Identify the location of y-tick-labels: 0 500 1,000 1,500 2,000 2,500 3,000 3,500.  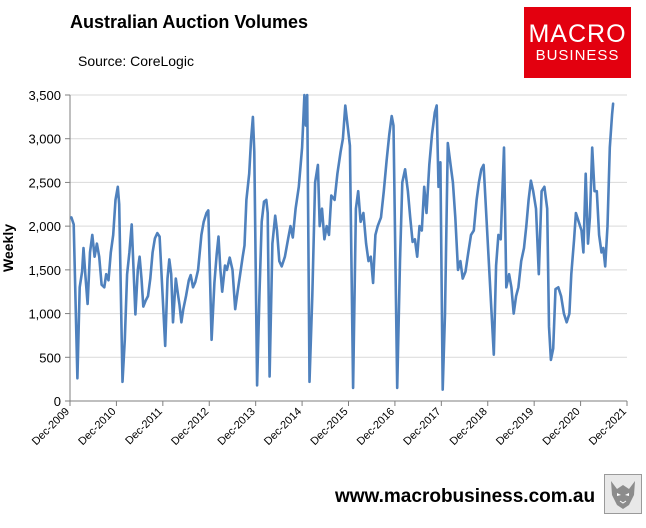
(44, 248).